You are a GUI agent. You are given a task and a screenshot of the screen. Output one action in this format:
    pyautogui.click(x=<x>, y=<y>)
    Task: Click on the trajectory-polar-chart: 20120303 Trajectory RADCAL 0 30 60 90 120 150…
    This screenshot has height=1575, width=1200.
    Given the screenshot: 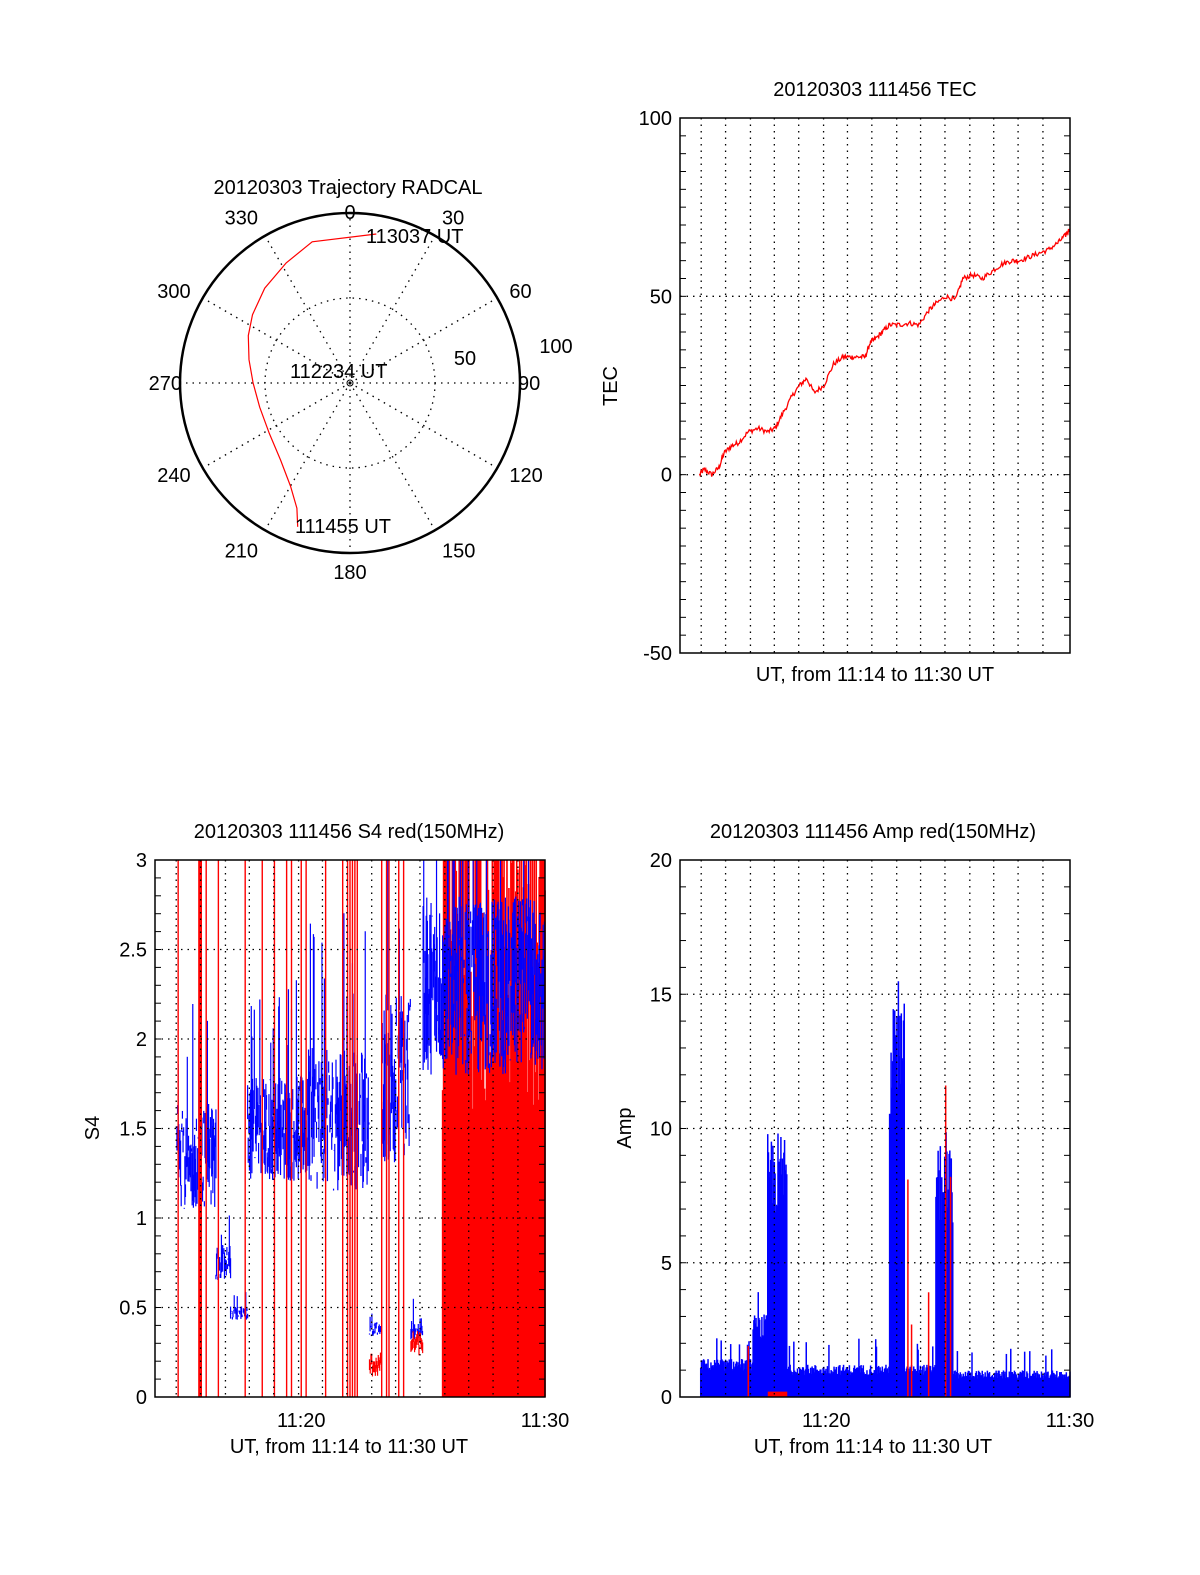 What is the action you would take?
    pyautogui.click(x=361, y=380)
    